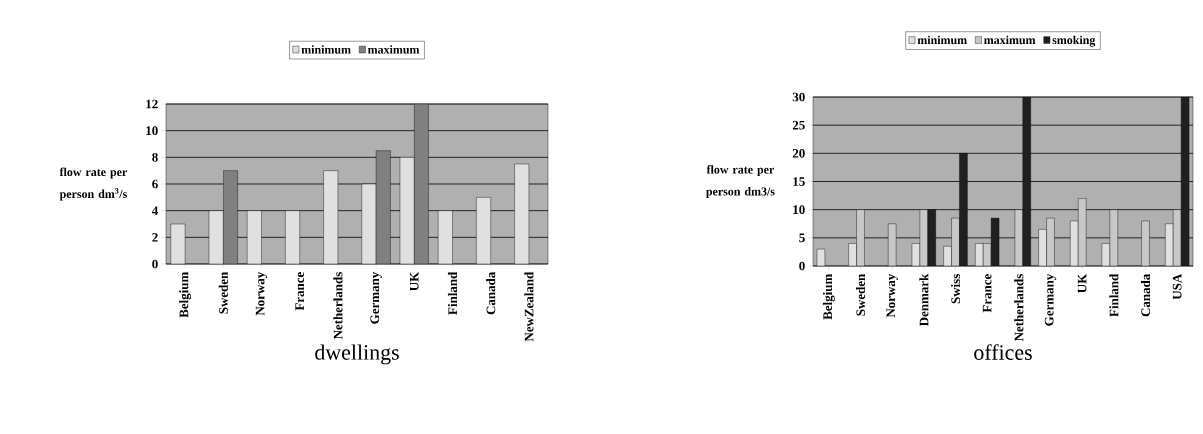 The width and height of the screenshot is (1203, 434). Describe the element at coordinates (93, 184) in the screenshot. I see `y-axis-title: flow rate per person dm$^{3}$/s` at that location.